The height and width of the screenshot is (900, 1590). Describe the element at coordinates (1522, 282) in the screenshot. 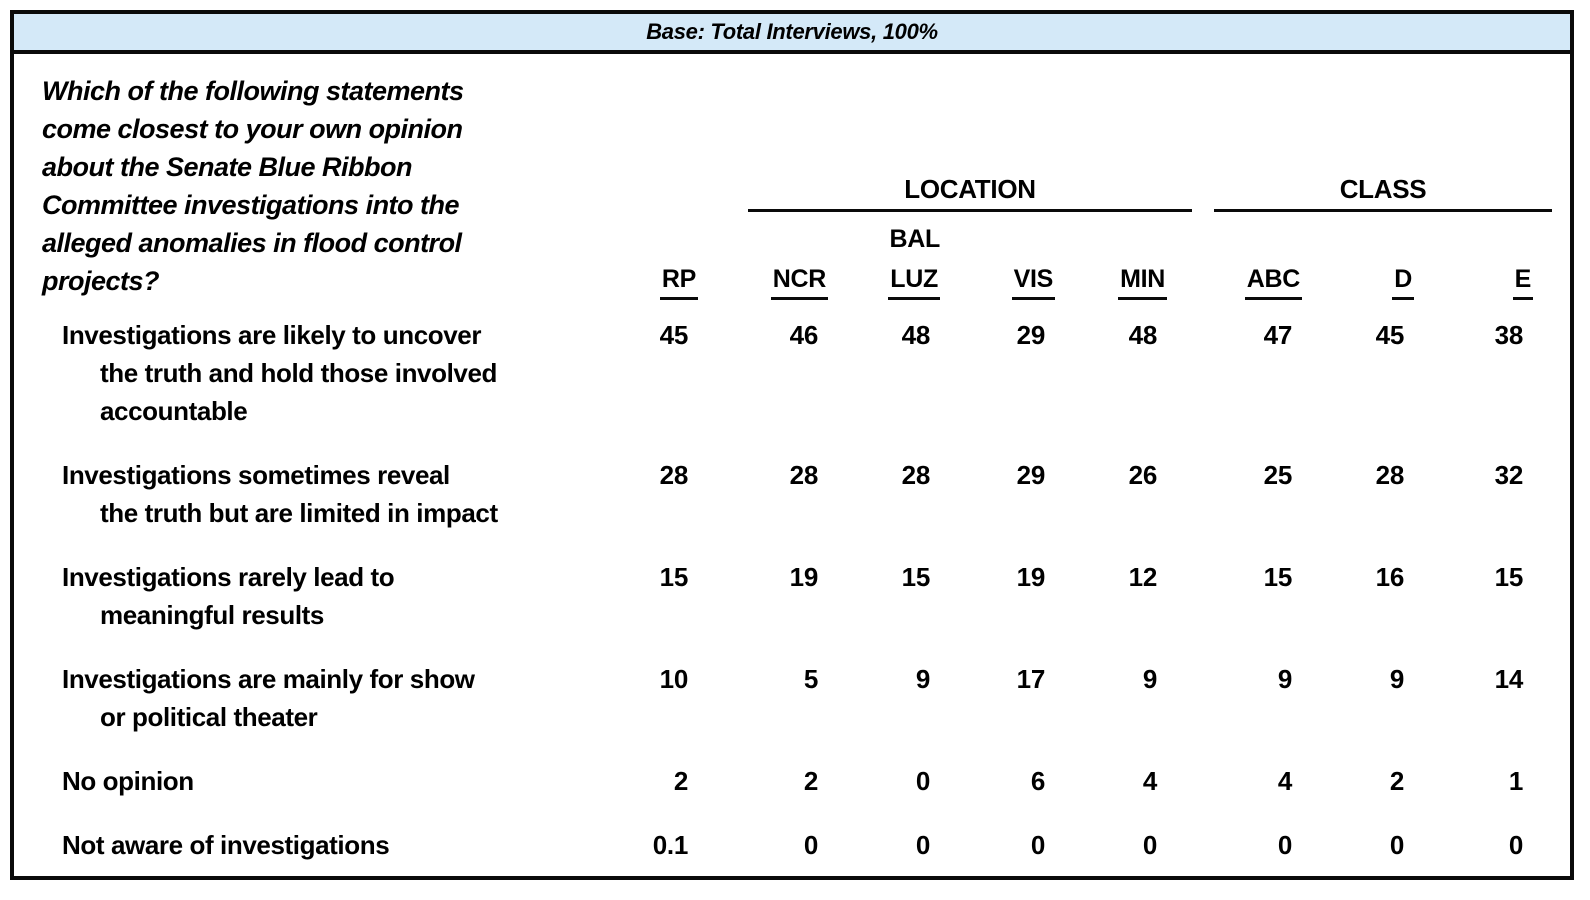

I see `column-header-e-label: E` at that location.